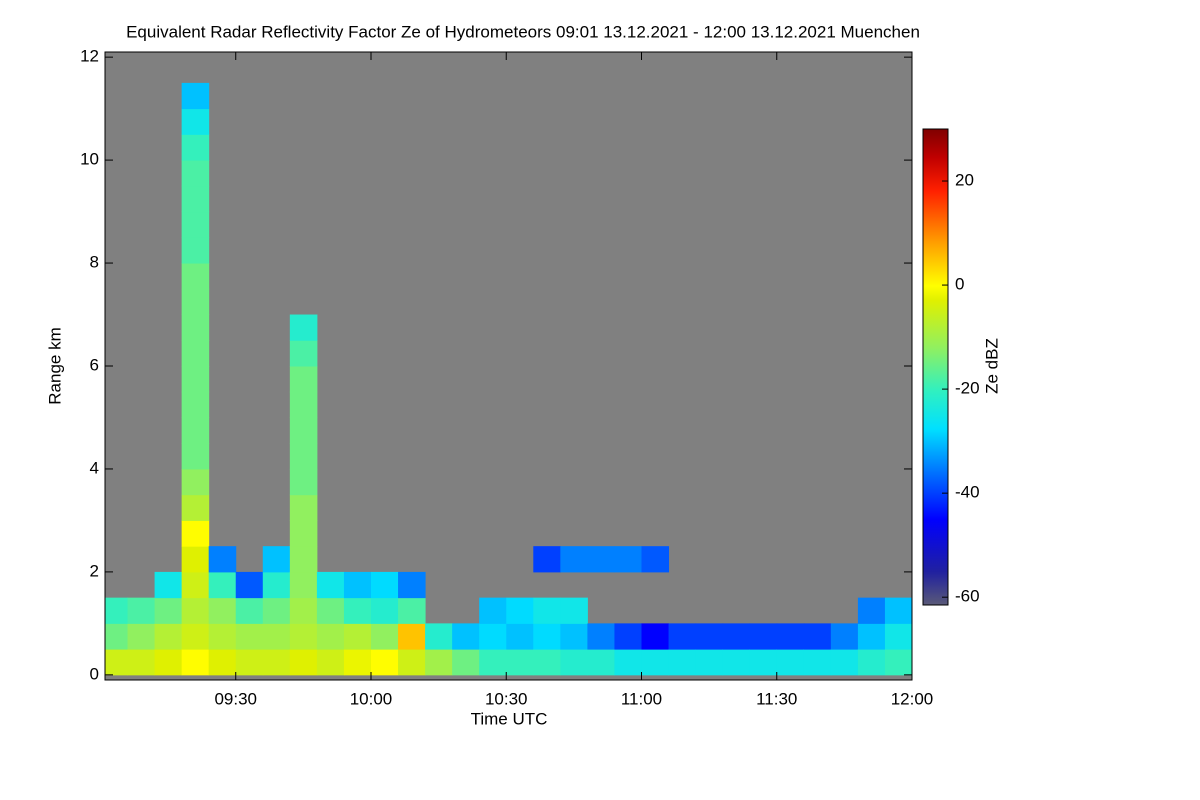  What do you see at coordinates (235, 698) in the screenshot?
I see `x-tick-label: 09:30` at bounding box center [235, 698].